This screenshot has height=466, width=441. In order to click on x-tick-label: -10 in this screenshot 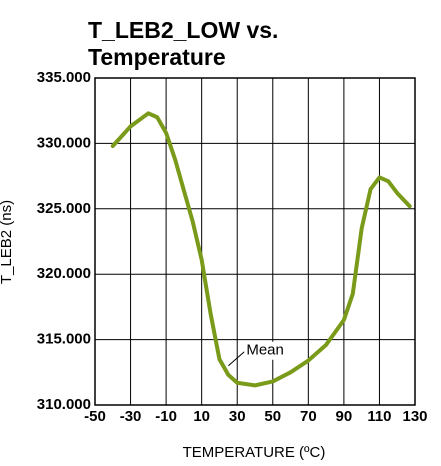, I will do `click(166, 416)`.